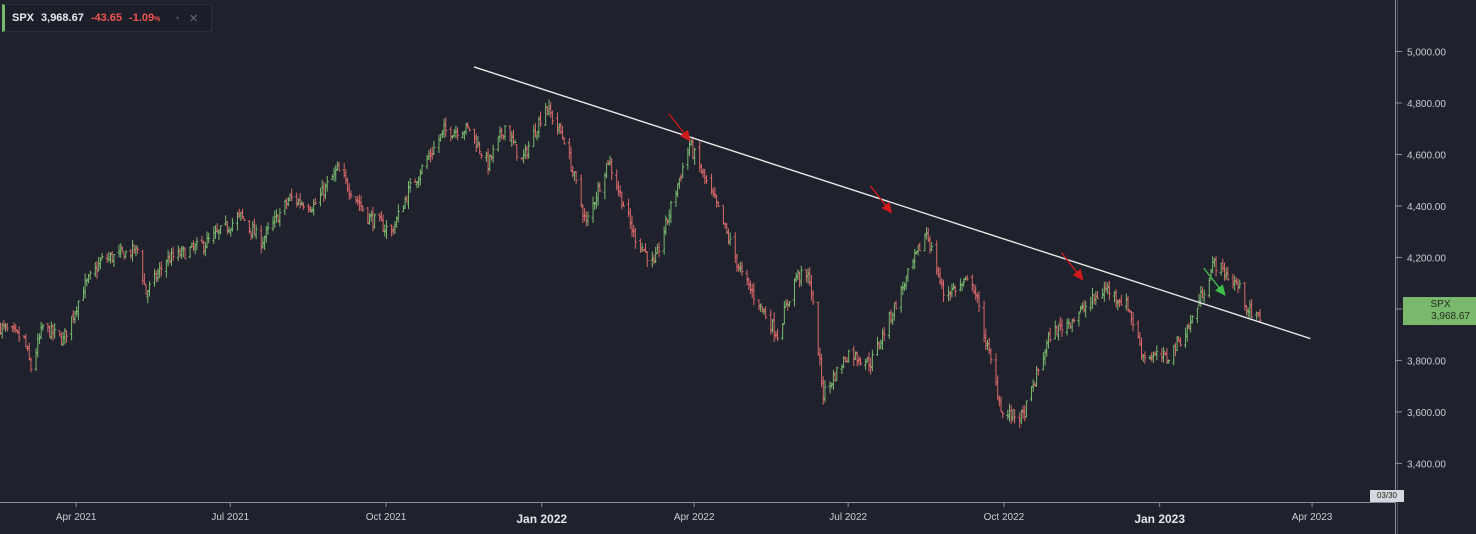 The height and width of the screenshot is (534, 1476). What do you see at coordinates (177, 18) in the screenshot?
I see `gauge-icon: ◔` at bounding box center [177, 18].